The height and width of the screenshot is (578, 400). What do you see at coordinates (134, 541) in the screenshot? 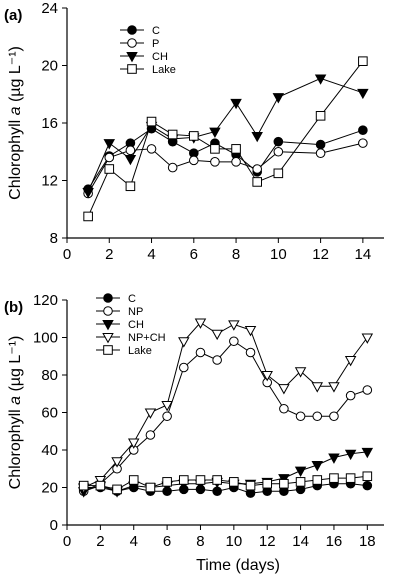
I see `x-tick-label: 4` at bounding box center [134, 541].